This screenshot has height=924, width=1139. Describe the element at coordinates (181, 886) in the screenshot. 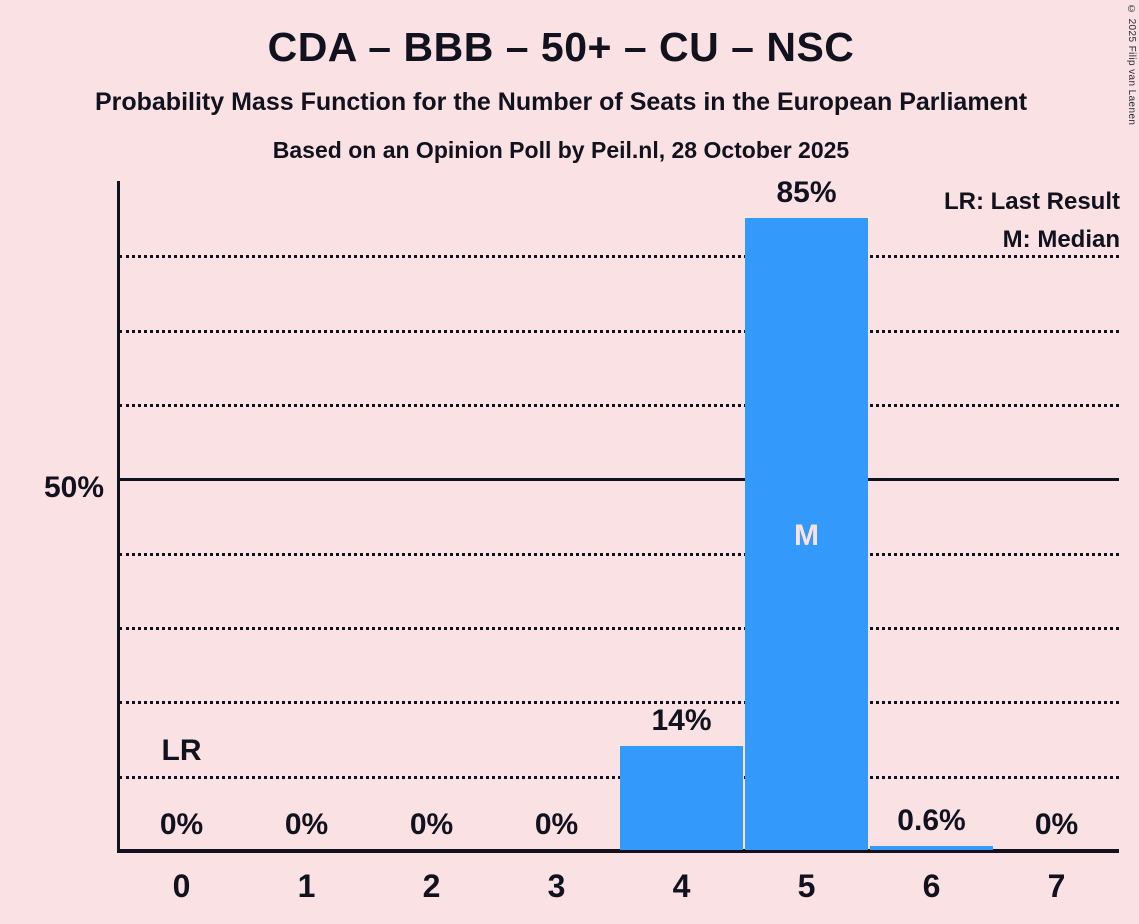

I see `x-axis-tick-0: 0` at that location.